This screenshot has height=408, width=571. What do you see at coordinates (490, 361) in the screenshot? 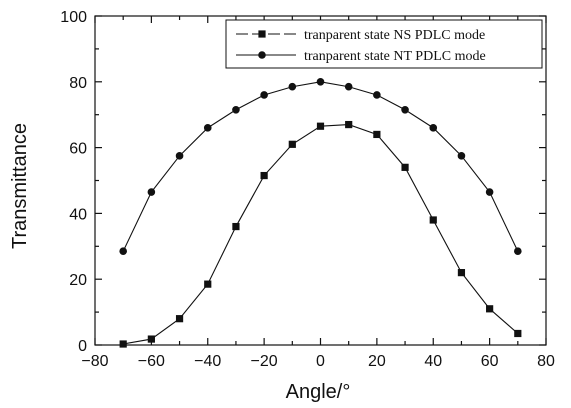
I see `x-tick-label: 60` at bounding box center [490, 361].